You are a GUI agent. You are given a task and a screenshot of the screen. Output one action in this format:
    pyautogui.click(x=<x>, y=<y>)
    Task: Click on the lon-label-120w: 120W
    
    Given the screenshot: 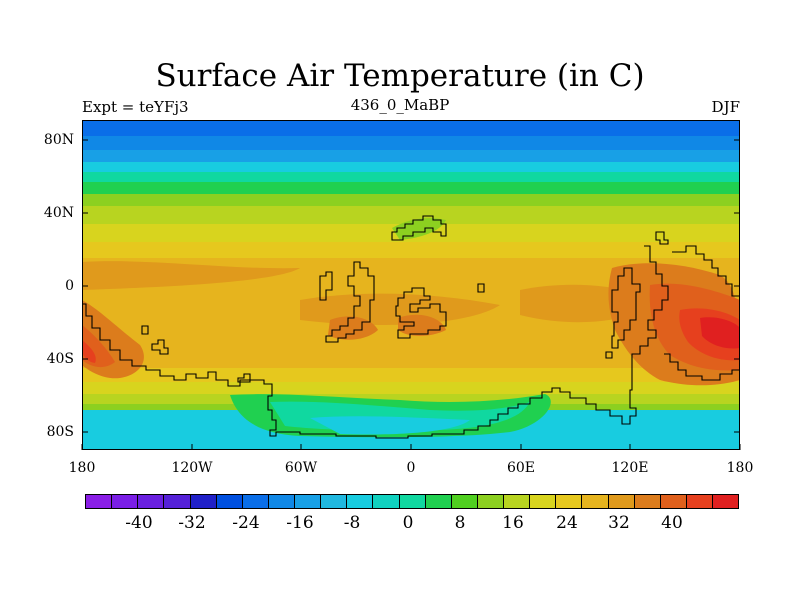 What is the action you would take?
    pyautogui.click(x=192, y=468)
    